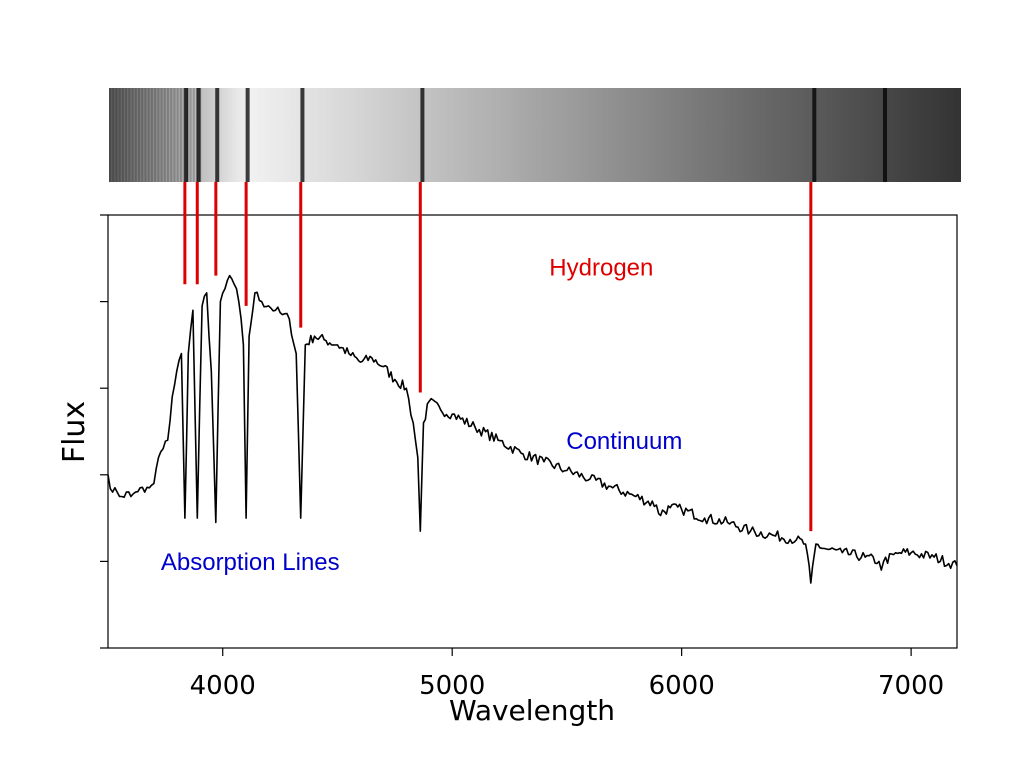 This screenshot has width=1024, height=768. Describe the element at coordinates (532, 710) in the screenshot. I see `x-axis-title: Wavelength` at that location.